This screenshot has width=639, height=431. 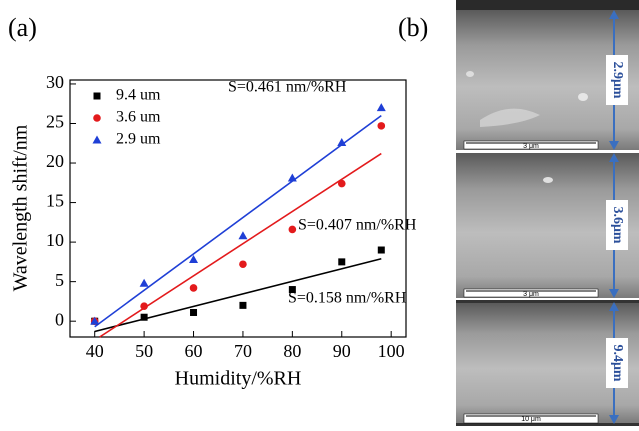 I want to click on diameter-label: 3.6μm, so click(x=617, y=224).